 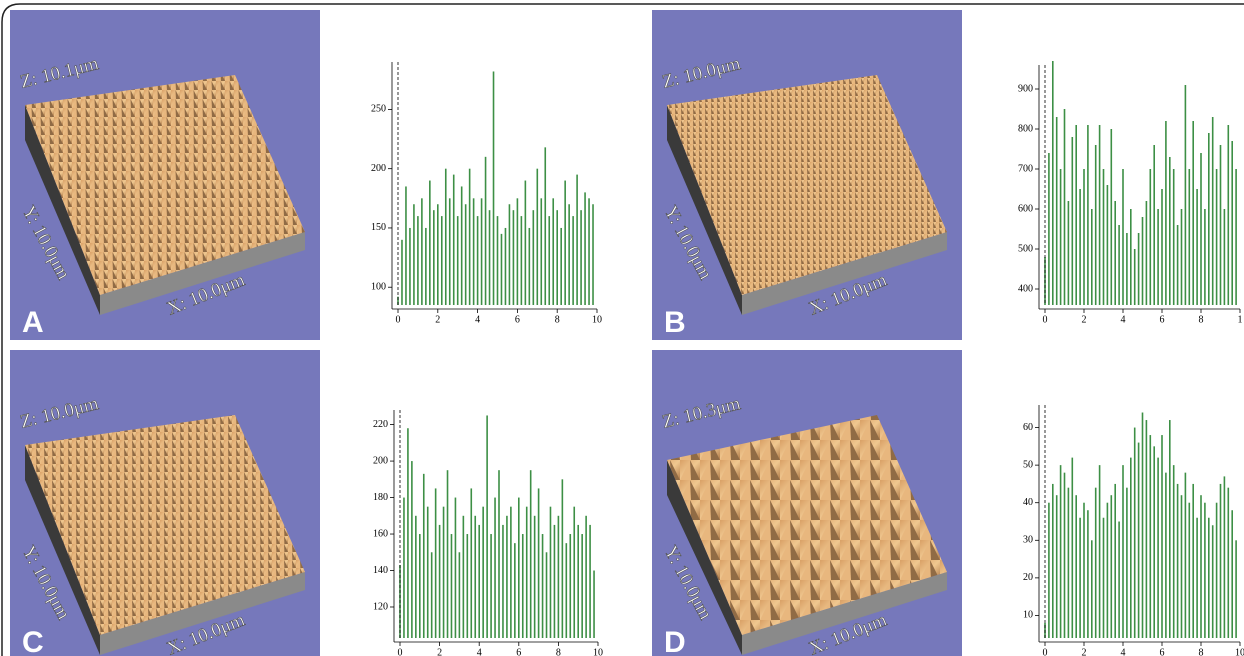 I want to click on x-tick-label: 6, so click(x=517, y=319).